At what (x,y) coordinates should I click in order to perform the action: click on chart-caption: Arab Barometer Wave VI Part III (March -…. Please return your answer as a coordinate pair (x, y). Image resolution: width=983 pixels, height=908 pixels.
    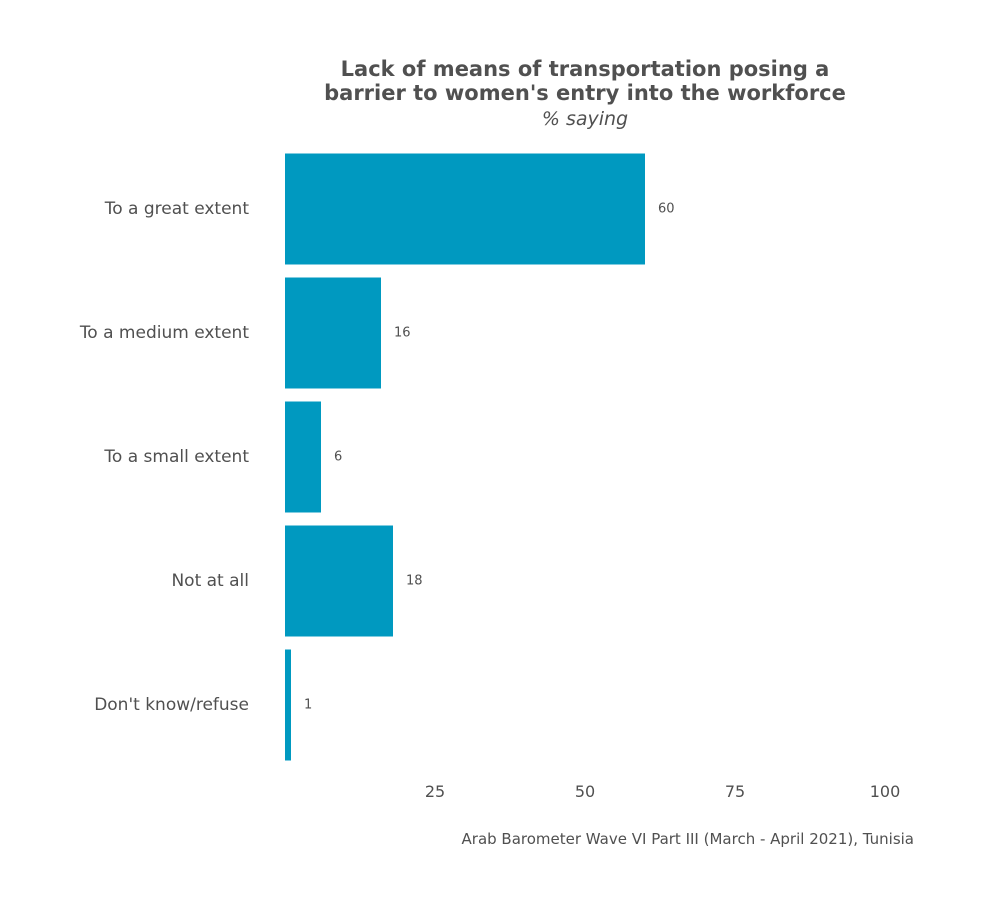
    Looking at the image, I should click on (688, 839).